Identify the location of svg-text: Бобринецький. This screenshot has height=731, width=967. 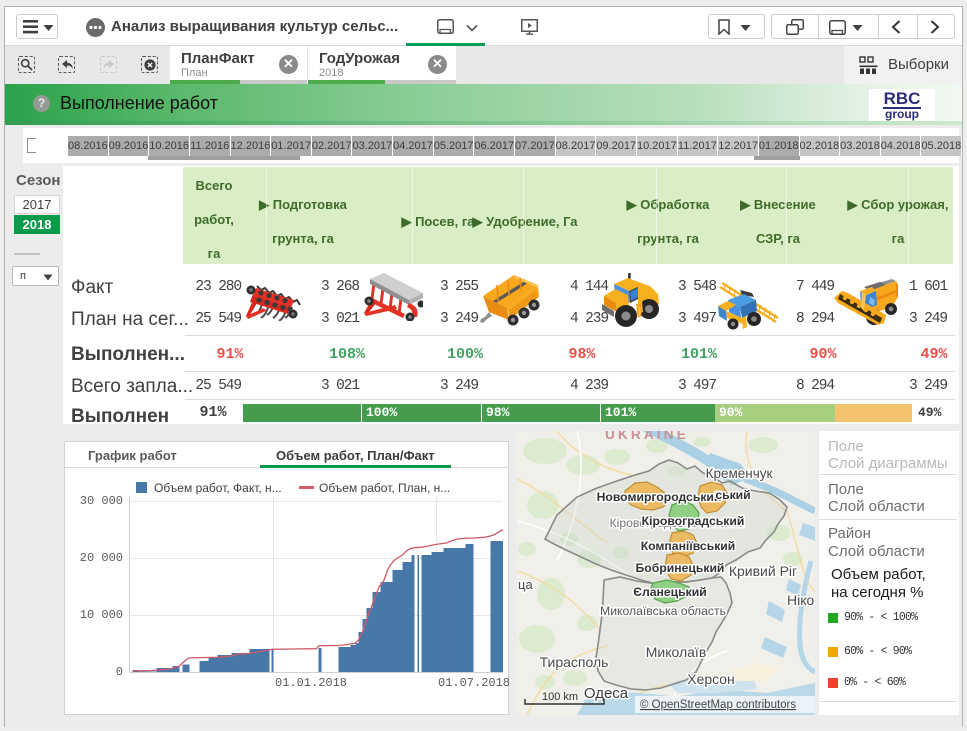
(680, 568).